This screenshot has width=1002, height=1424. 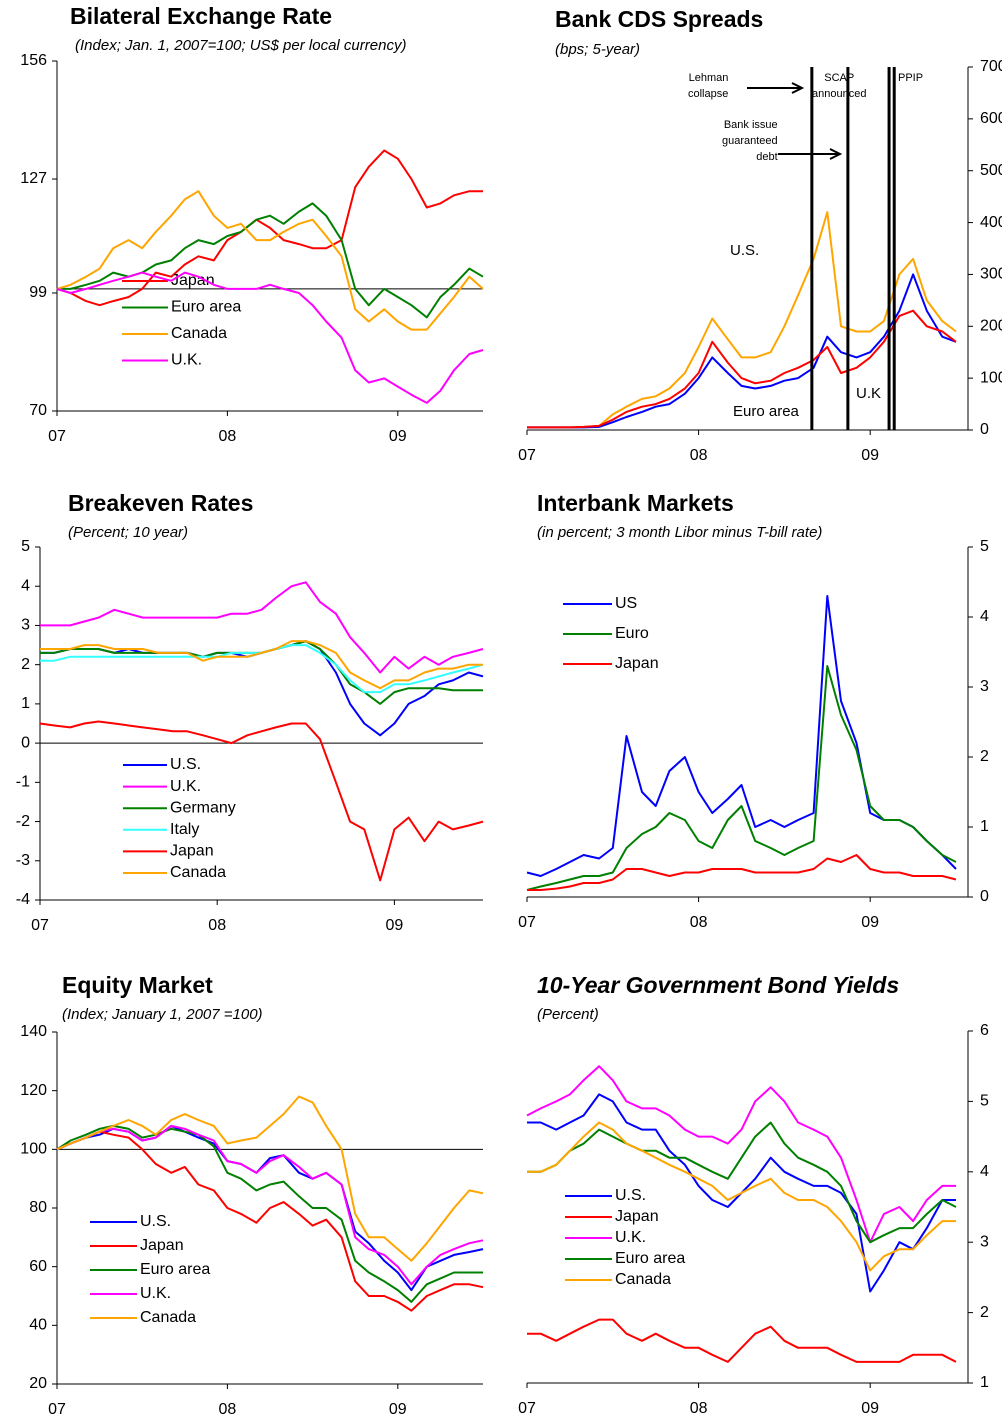 I want to click on annotation: Bank issue guaranteed debt, so click(x=750, y=141).